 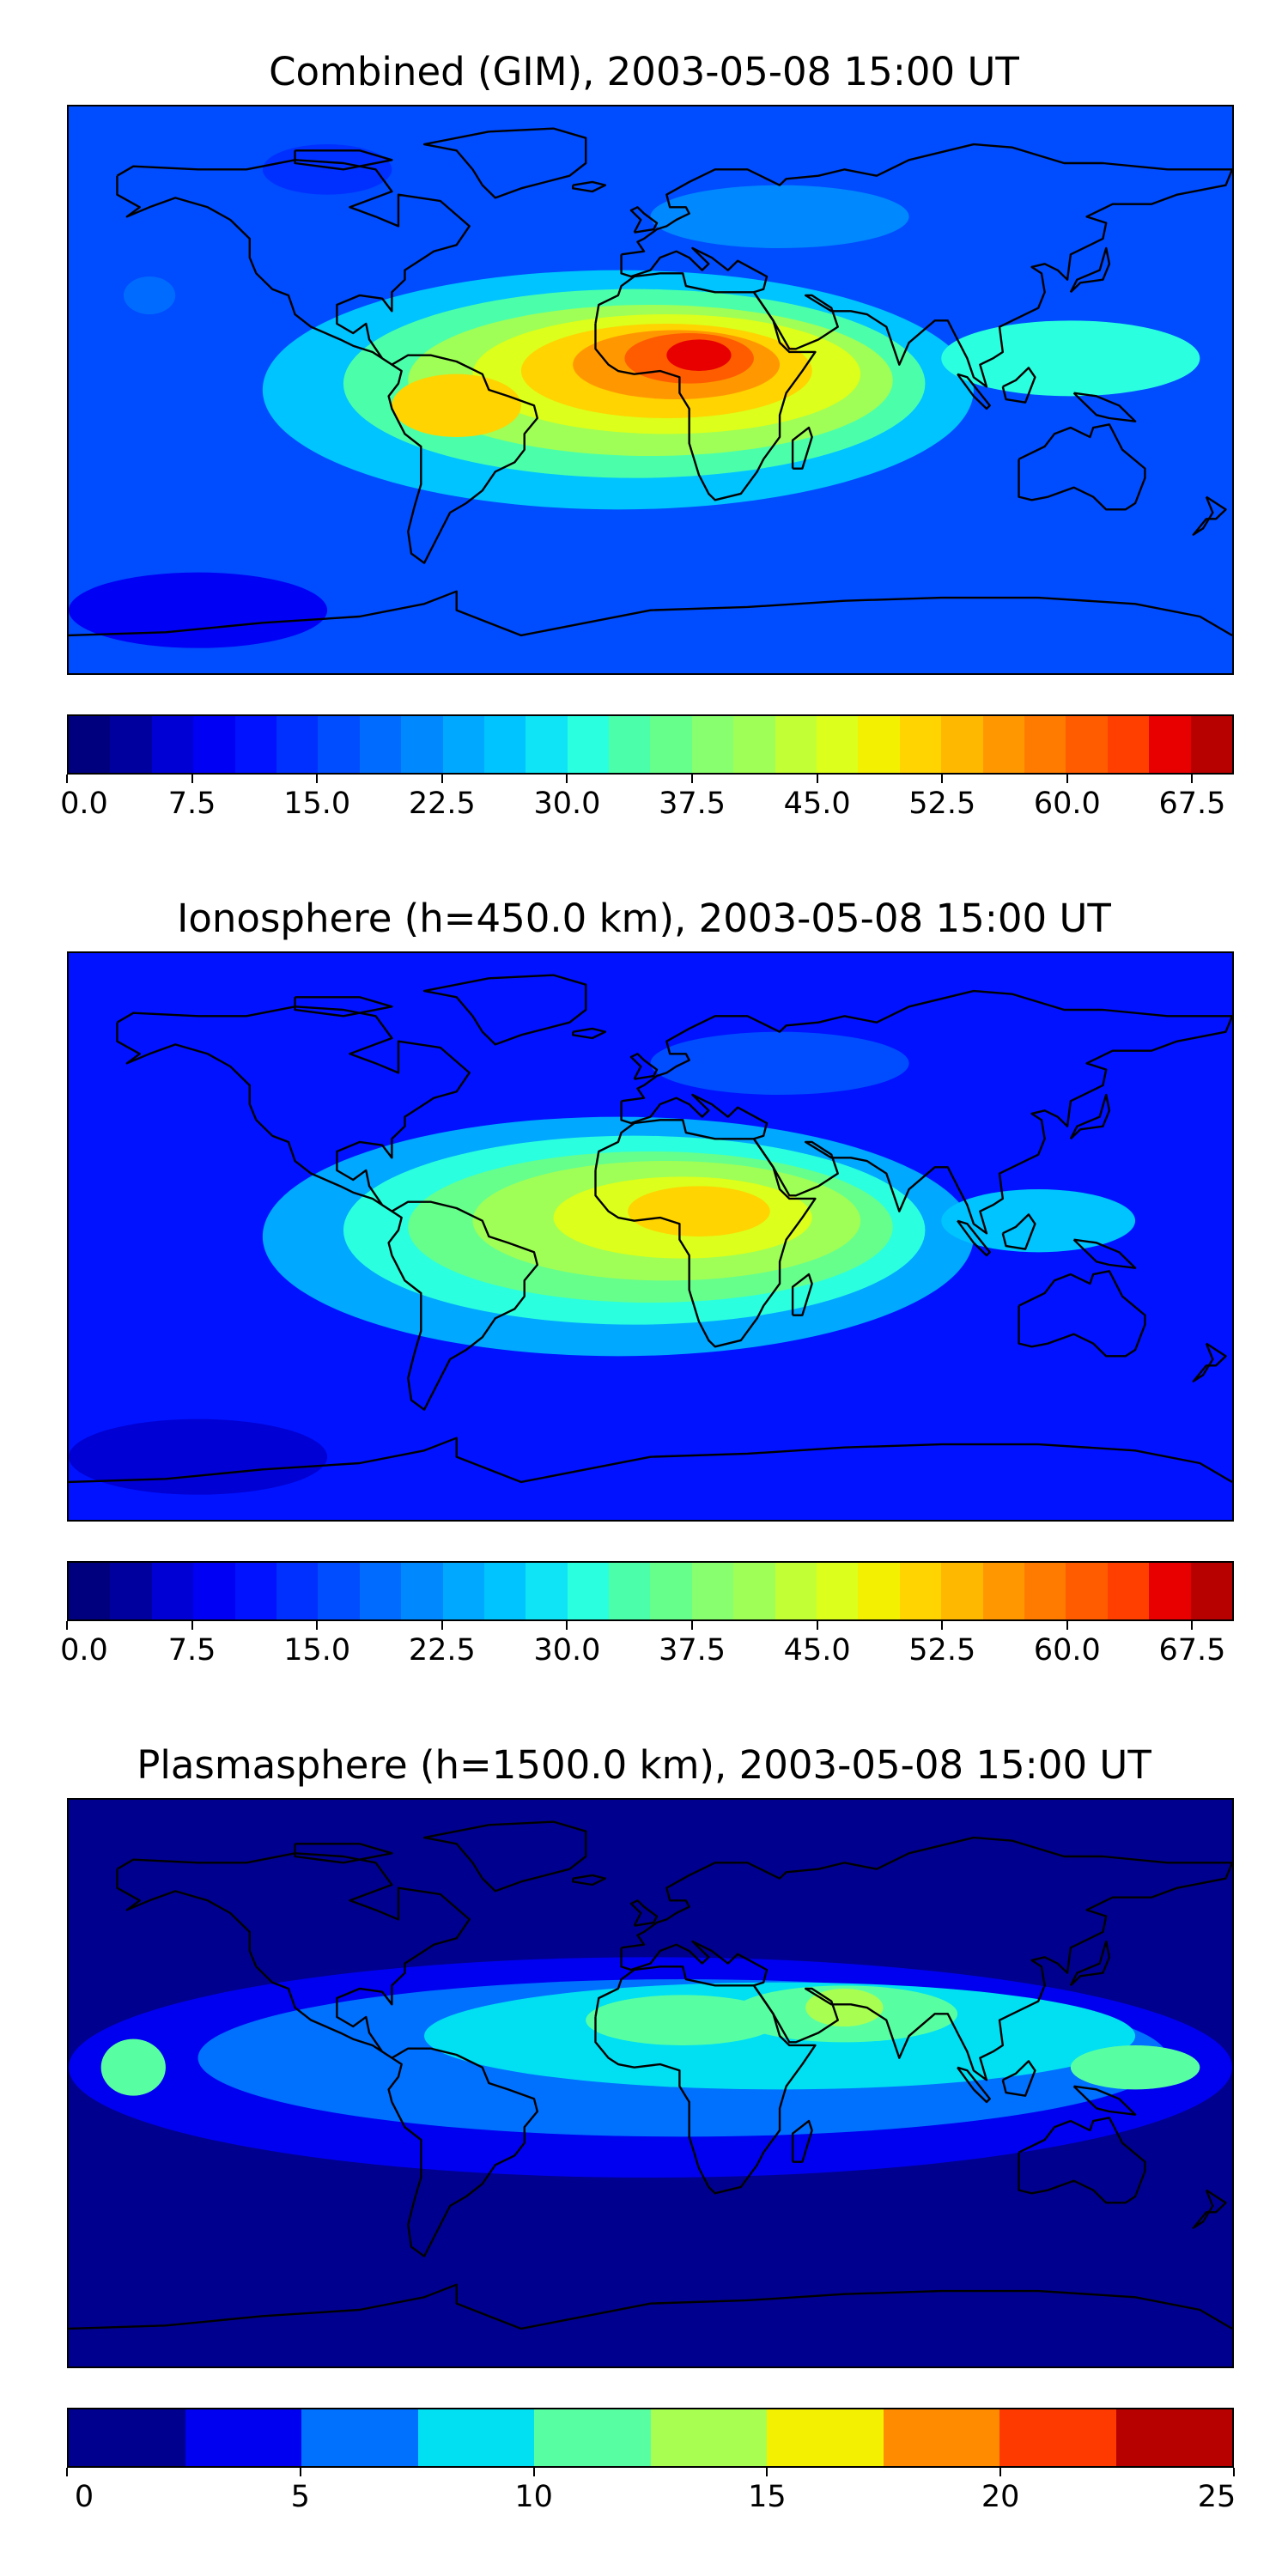 What do you see at coordinates (974, 1238) in the screenshot?
I see `coastline-sumatra` at bounding box center [974, 1238].